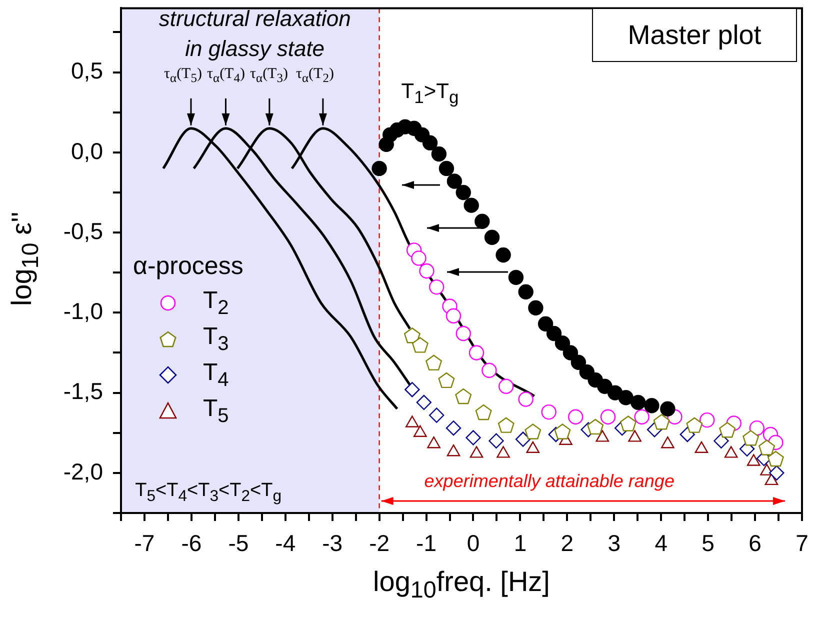 This screenshot has height=618, width=814. Describe the element at coordinates (225, 76) in the screenshot. I see `annotation: τ$_{α}$(T$_{4}$)` at that location.